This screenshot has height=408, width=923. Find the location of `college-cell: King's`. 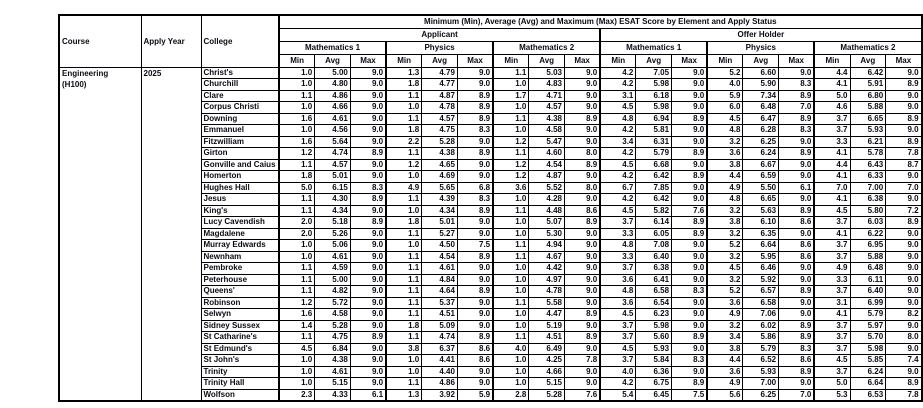

college-cell: King's is located at coordinates (240, 210).